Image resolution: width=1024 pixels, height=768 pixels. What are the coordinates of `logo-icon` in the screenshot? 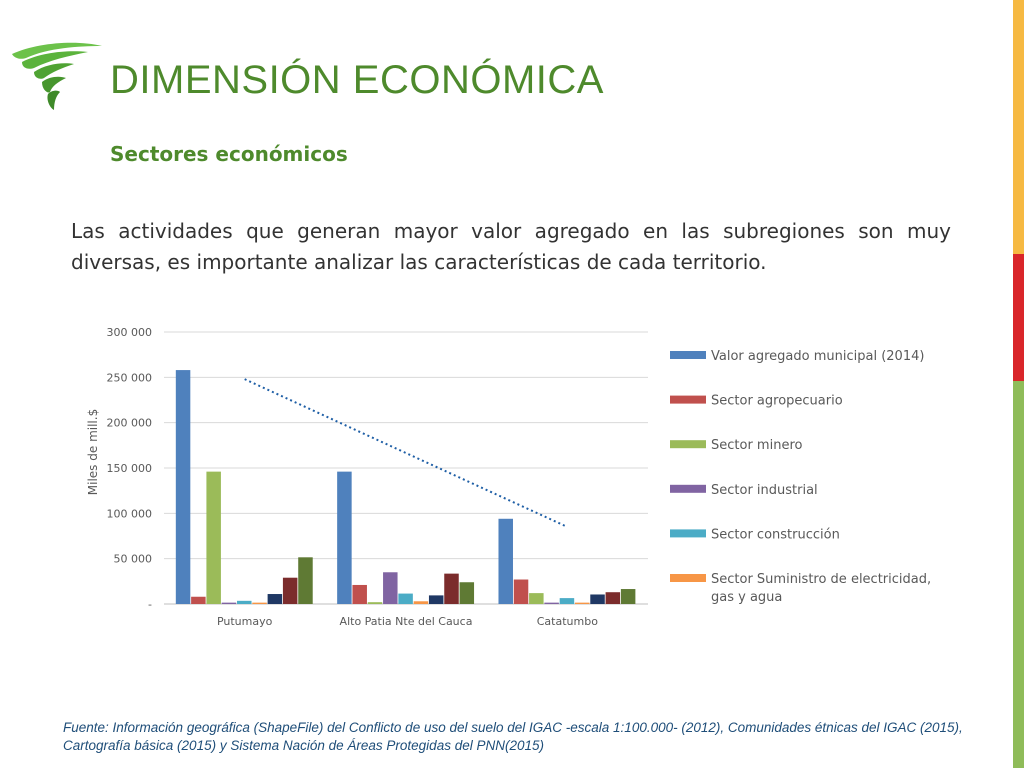 It's located at (57, 76).